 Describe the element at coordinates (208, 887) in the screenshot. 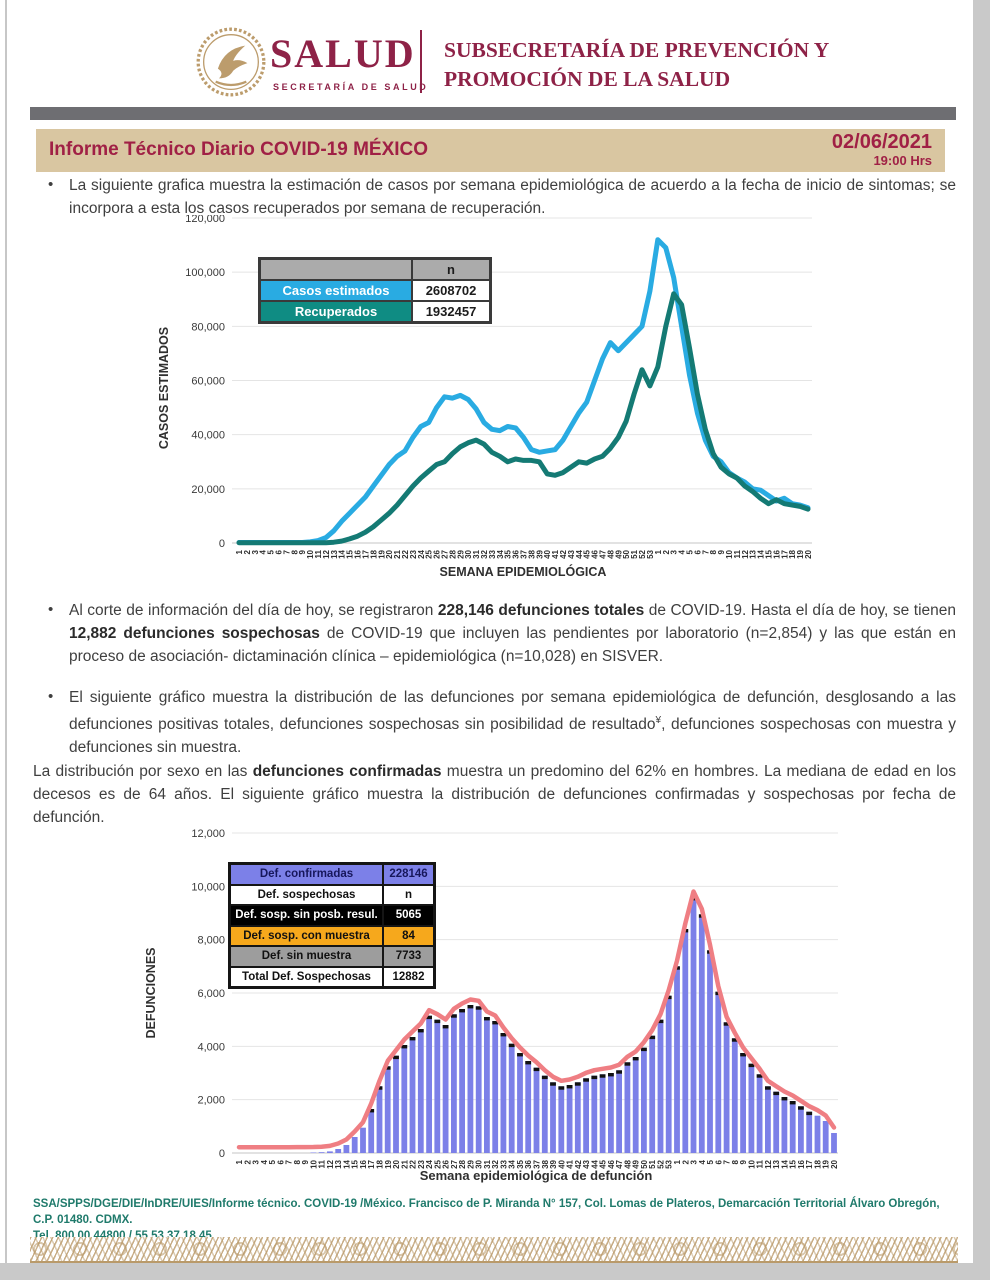

I see `y-tick-label: 10,000` at that location.